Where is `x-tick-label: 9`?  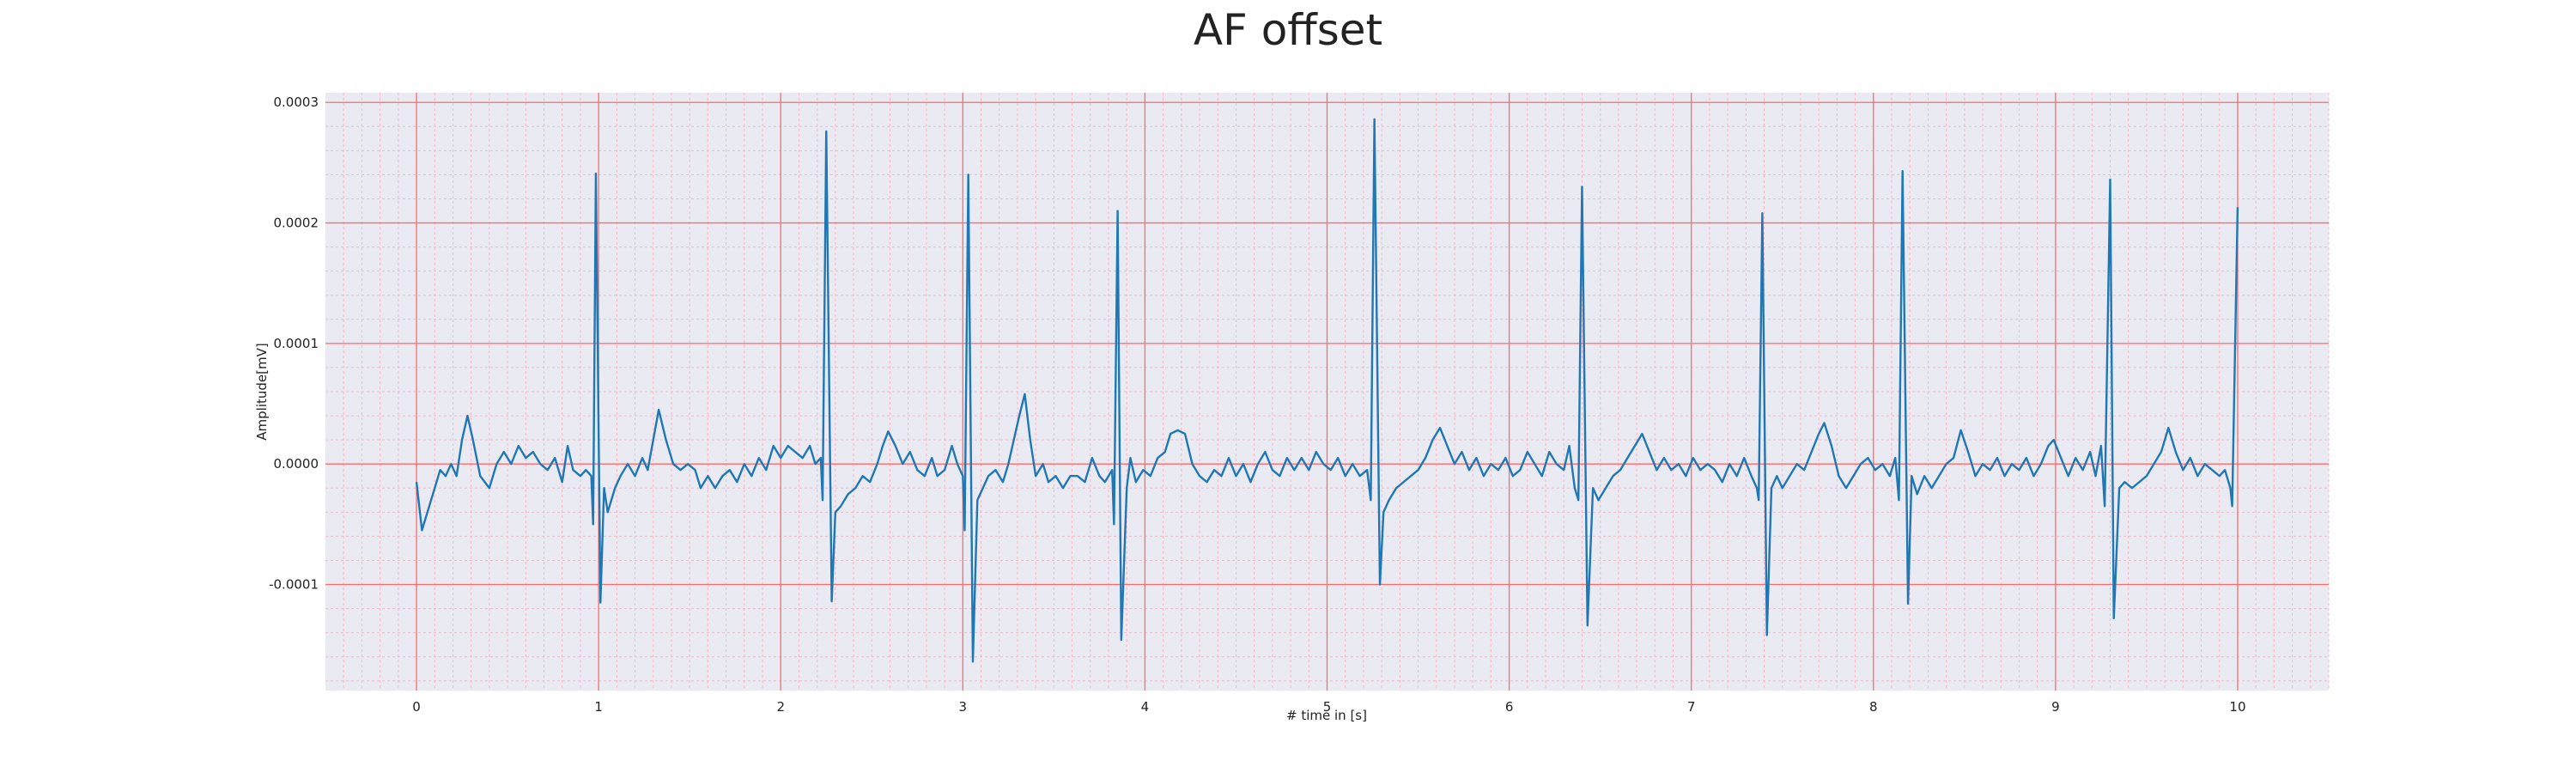
x-tick-label: 9 is located at coordinates (2055, 707).